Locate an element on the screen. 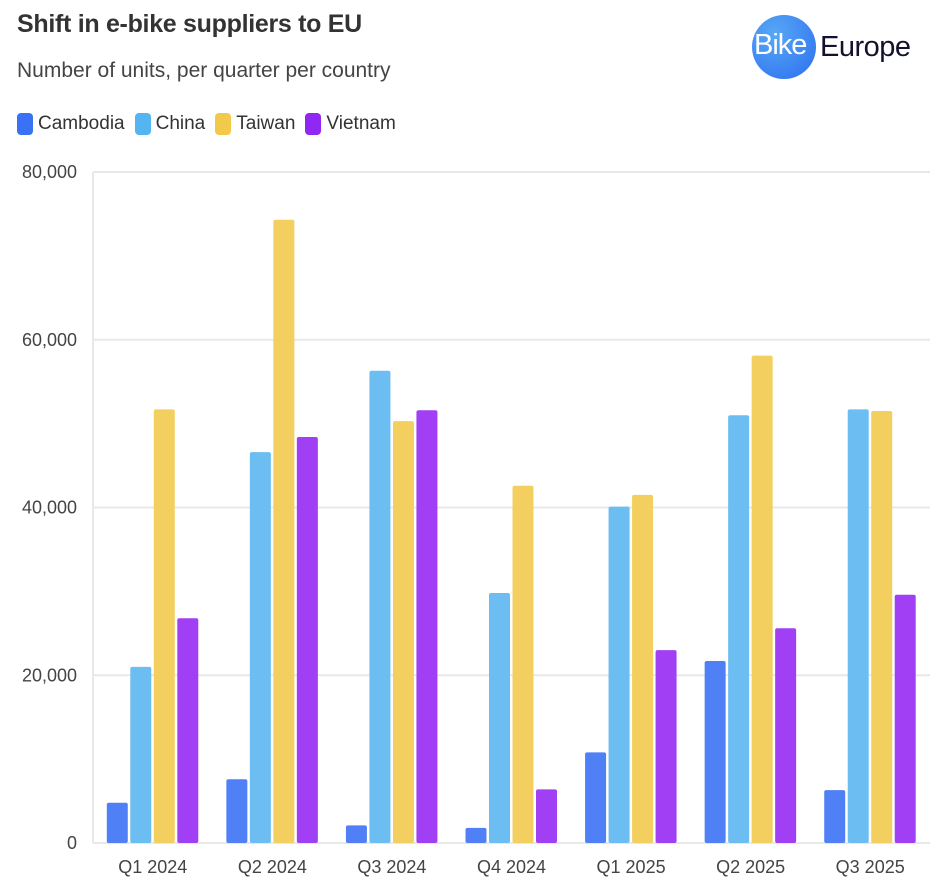 This screenshot has width=946, height=888. bar-cambodia-q3-2024 is located at coordinates (356, 834).